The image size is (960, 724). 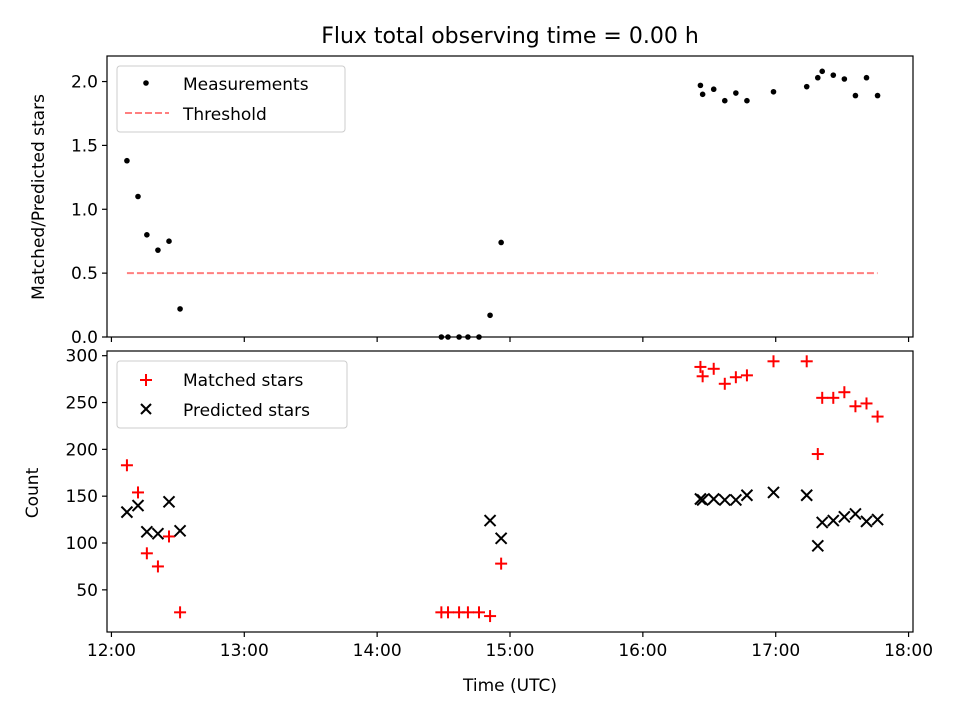 I want to click on top-legend-box, so click(x=231, y=99).